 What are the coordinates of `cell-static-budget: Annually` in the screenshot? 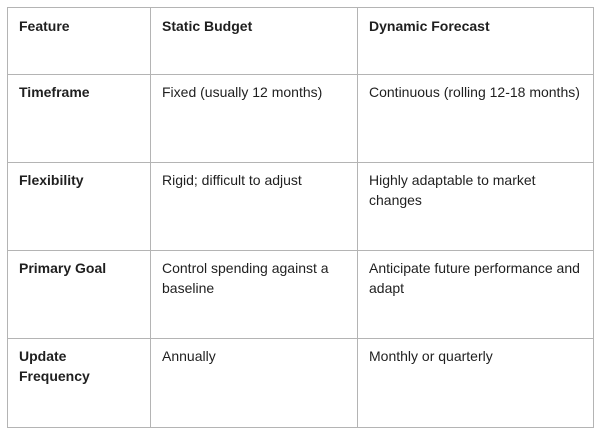 It's located at (254, 383).